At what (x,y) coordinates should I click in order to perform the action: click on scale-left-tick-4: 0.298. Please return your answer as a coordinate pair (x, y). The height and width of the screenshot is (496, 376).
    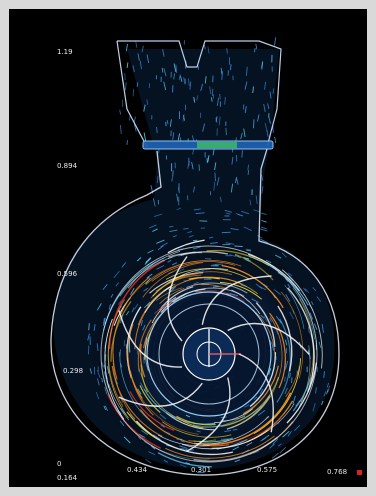
    Looking at the image, I should click on (73, 371).